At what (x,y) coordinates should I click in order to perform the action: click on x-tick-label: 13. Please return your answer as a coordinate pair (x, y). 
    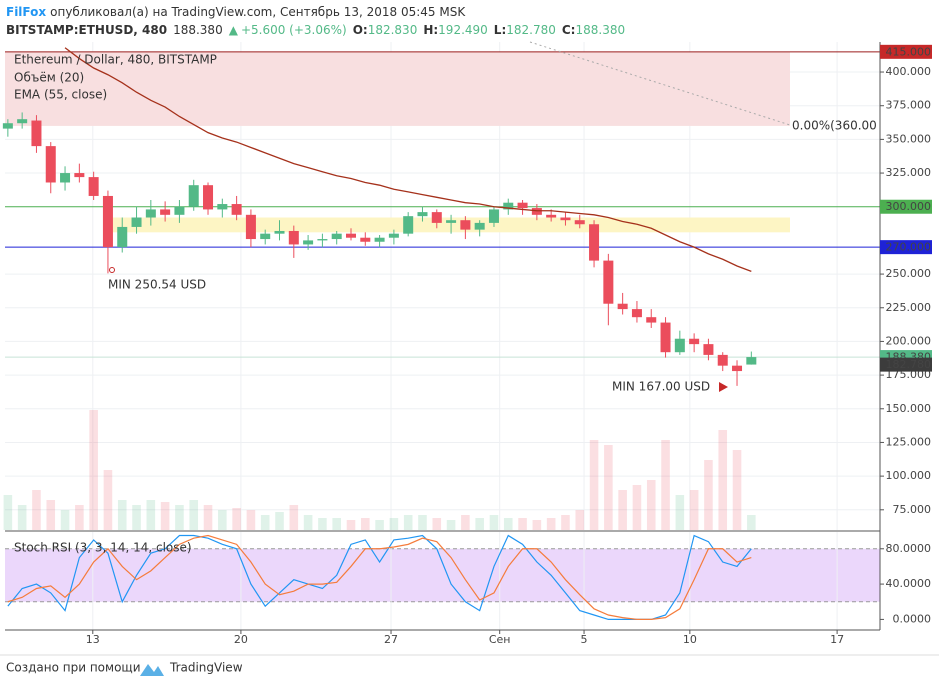
    Looking at the image, I should click on (93, 639).